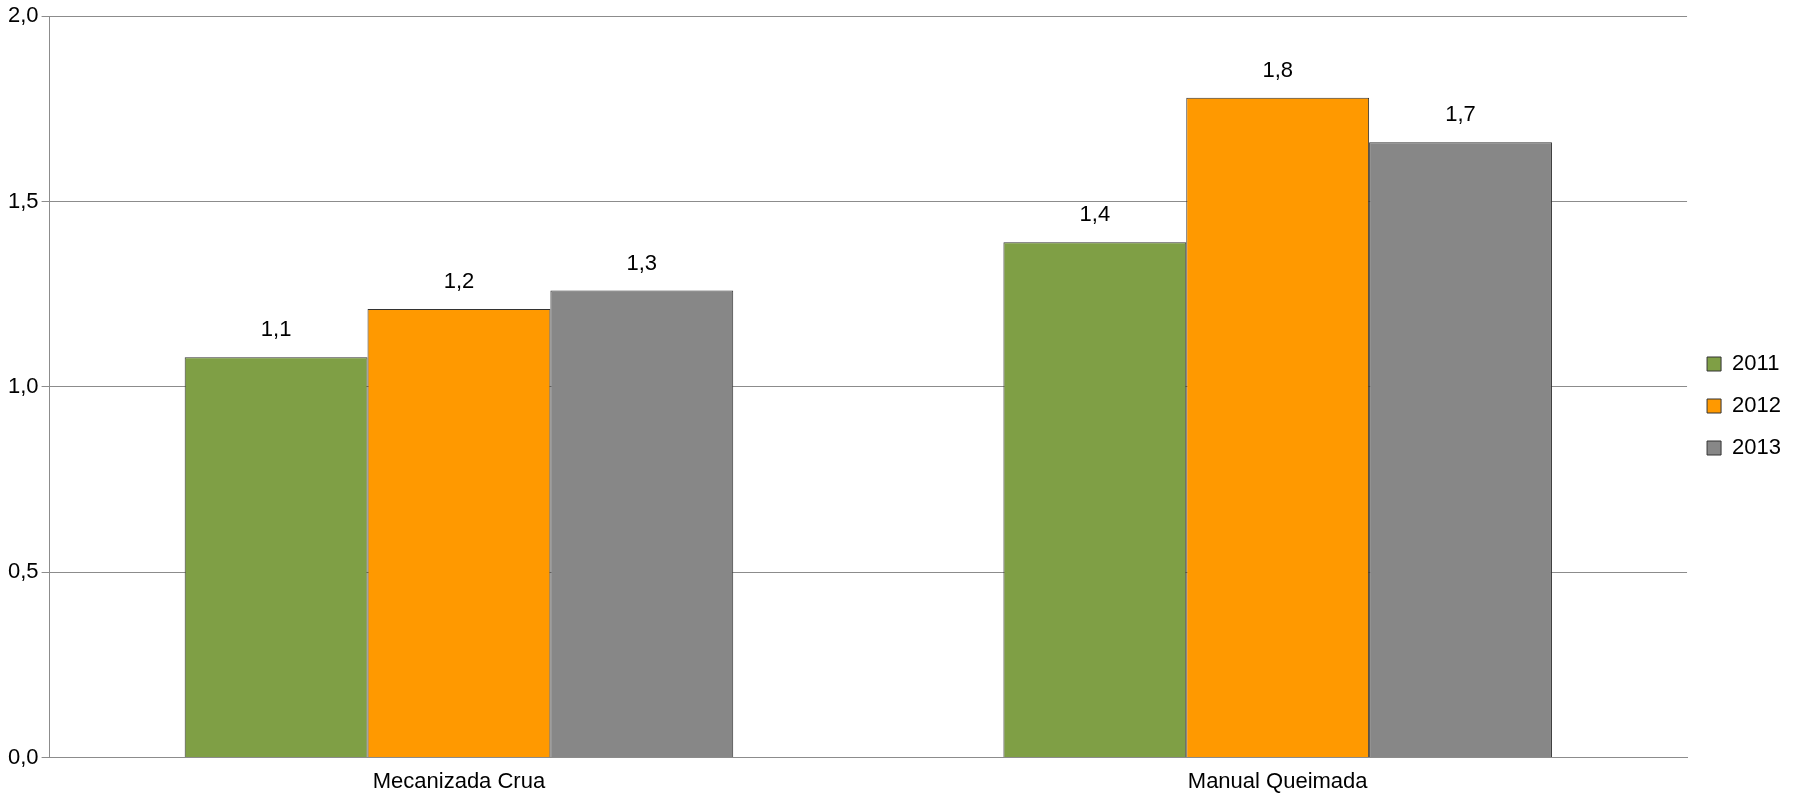  Describe the element at coordinates (1756, 363) in the screenshot. I see `legend-label: 2011` at that location.